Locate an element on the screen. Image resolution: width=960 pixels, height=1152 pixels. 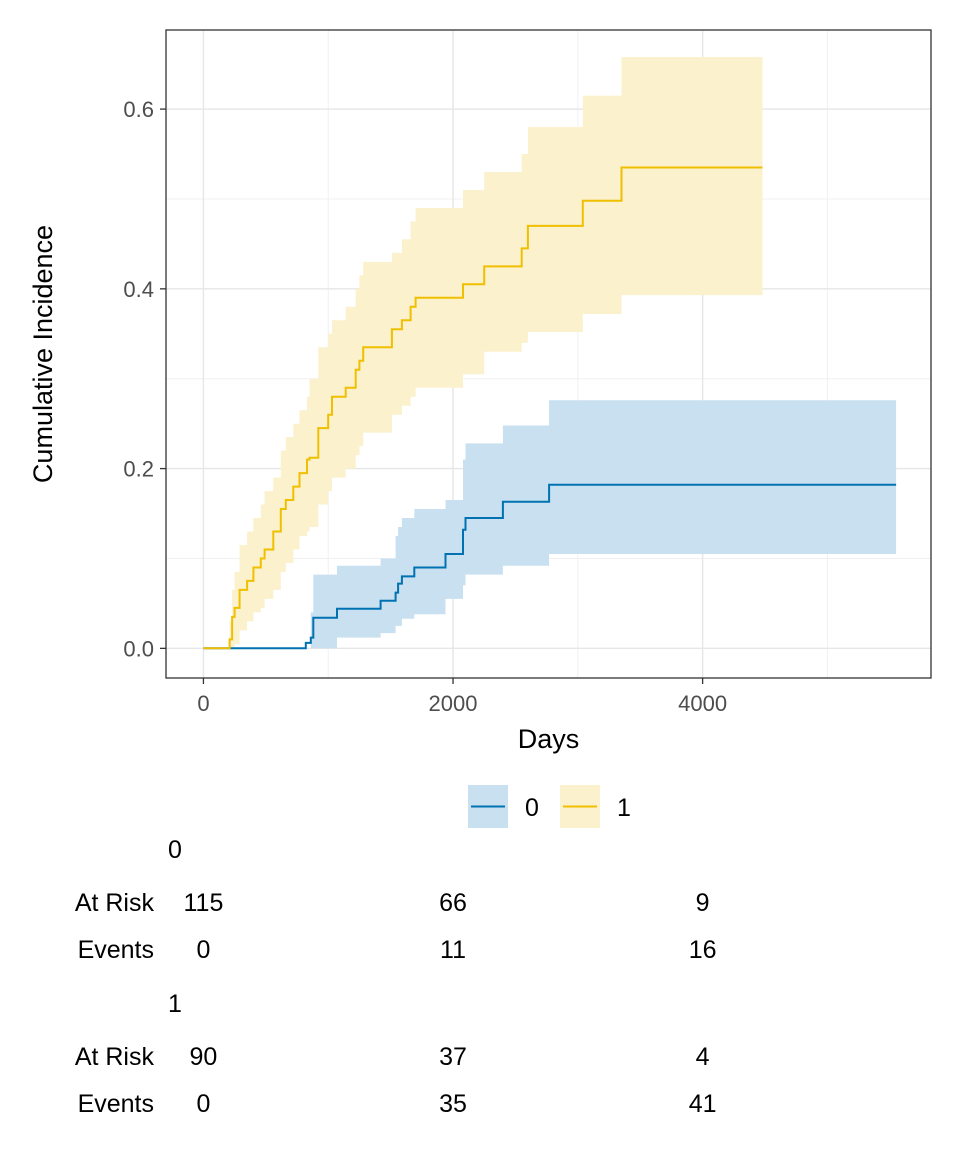
risk-group-title: 1 is located at coordinates (175, 1004).